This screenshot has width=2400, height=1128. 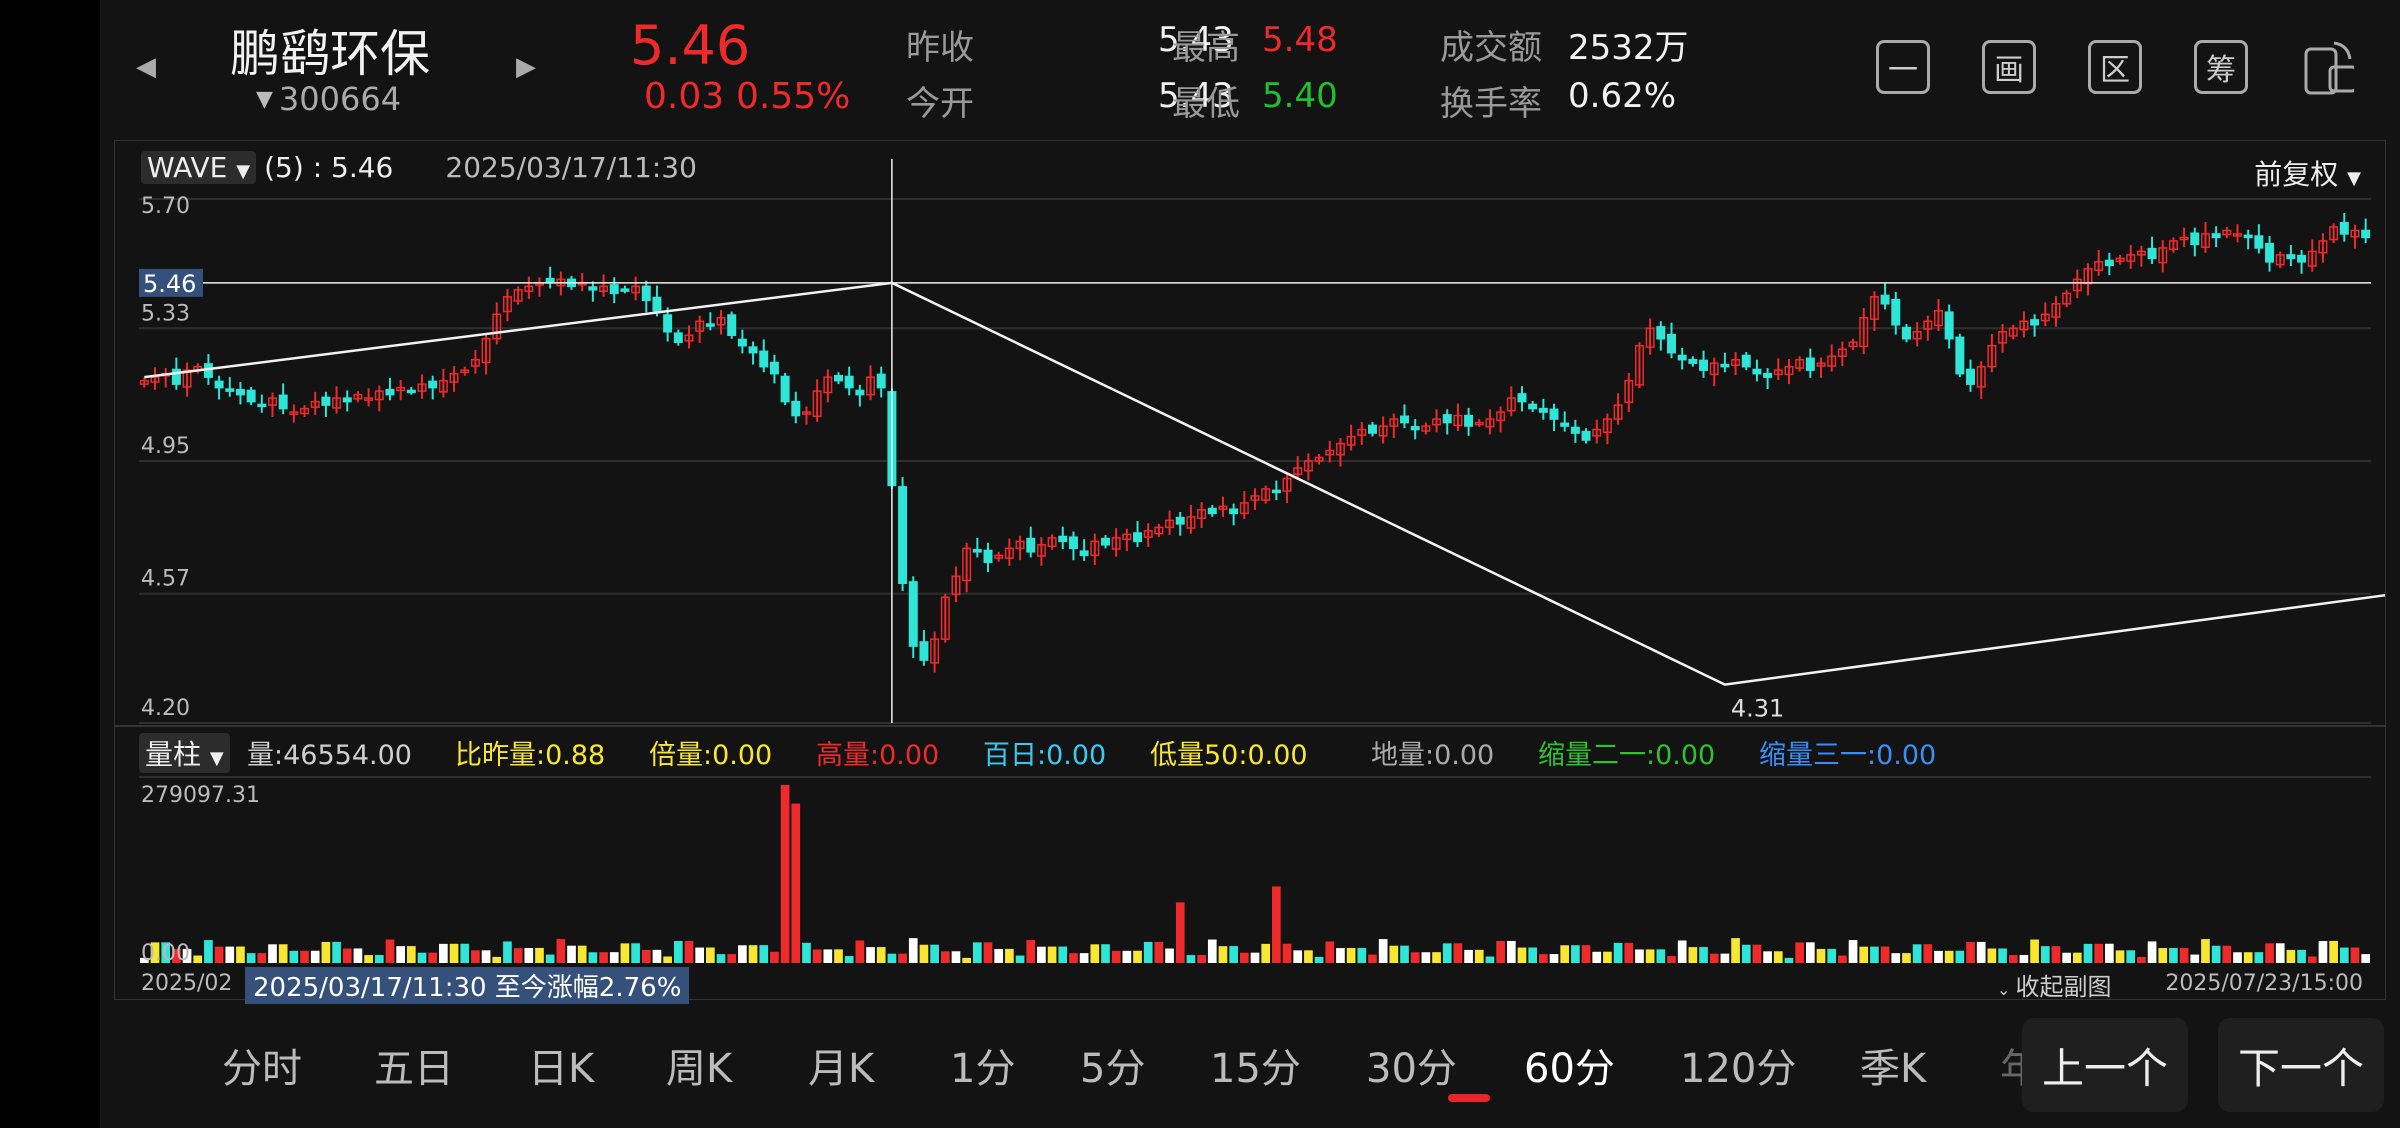 I want to click on tab-3: 周K, so click(x=699, y=1069).